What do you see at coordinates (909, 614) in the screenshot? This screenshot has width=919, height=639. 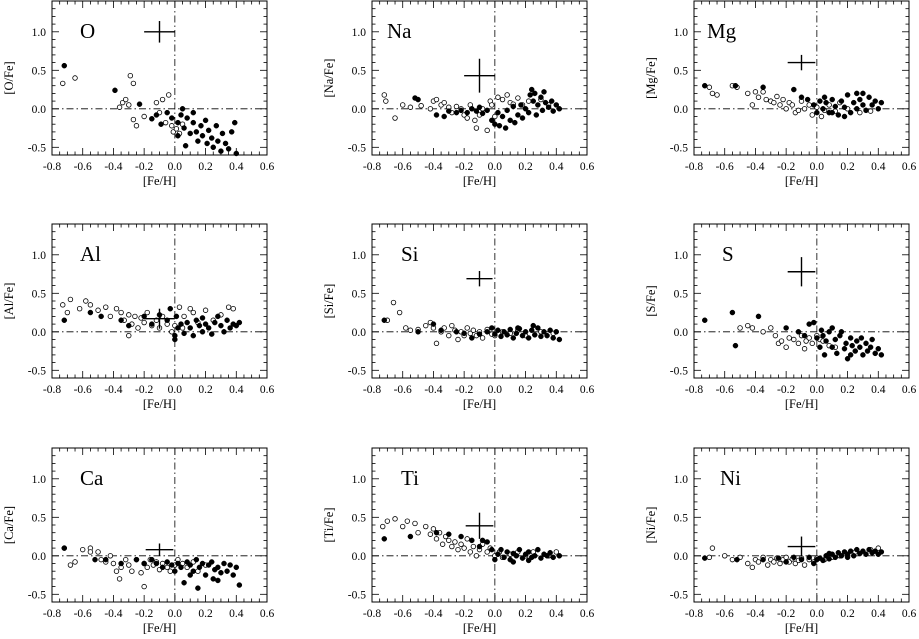 I see `x-tick-label: 0.6` at bounding box center [909, 614].